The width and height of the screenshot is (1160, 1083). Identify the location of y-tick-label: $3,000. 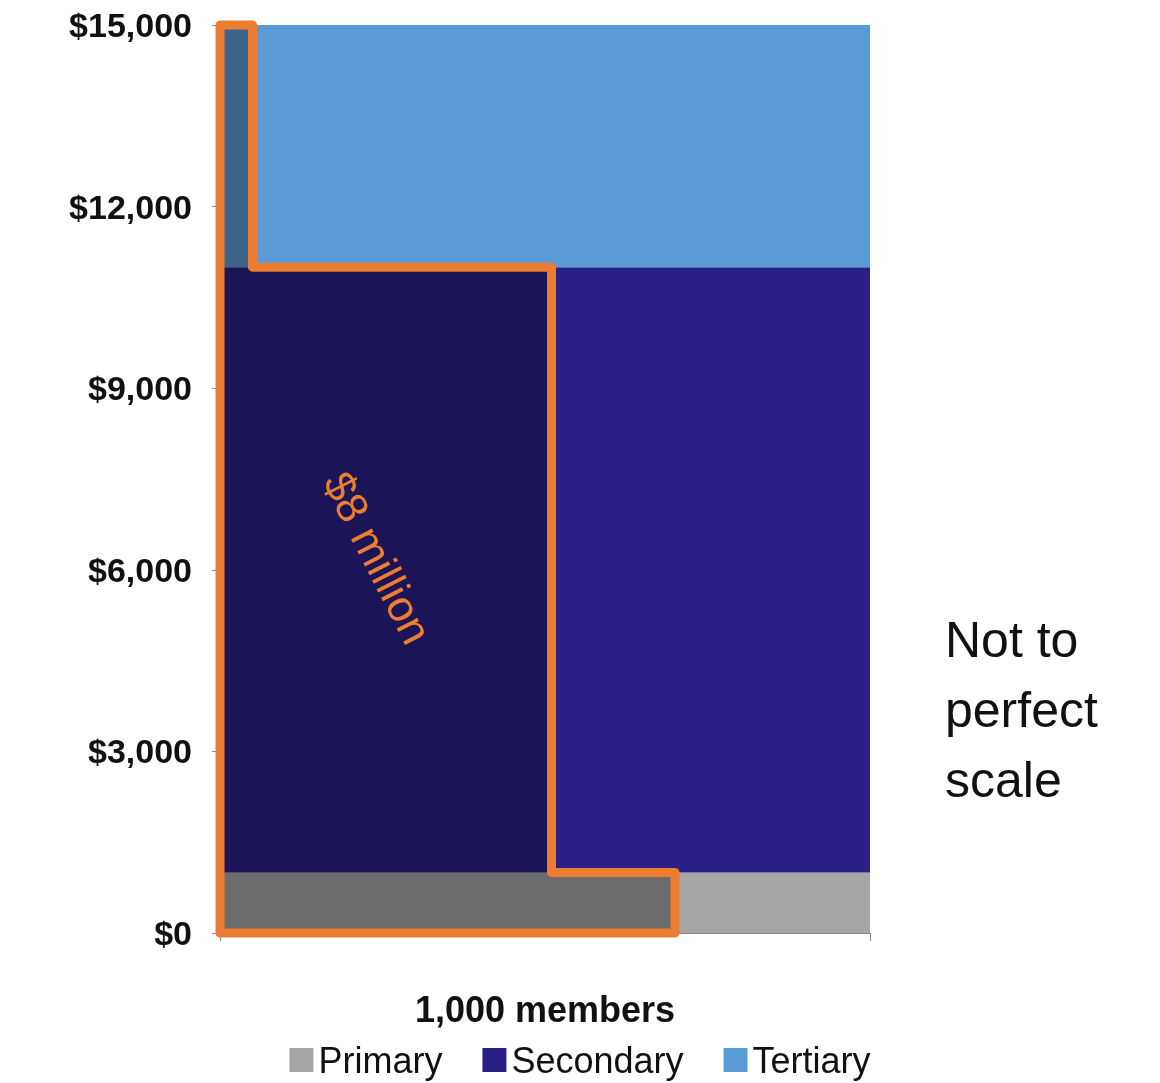
(140, 751).